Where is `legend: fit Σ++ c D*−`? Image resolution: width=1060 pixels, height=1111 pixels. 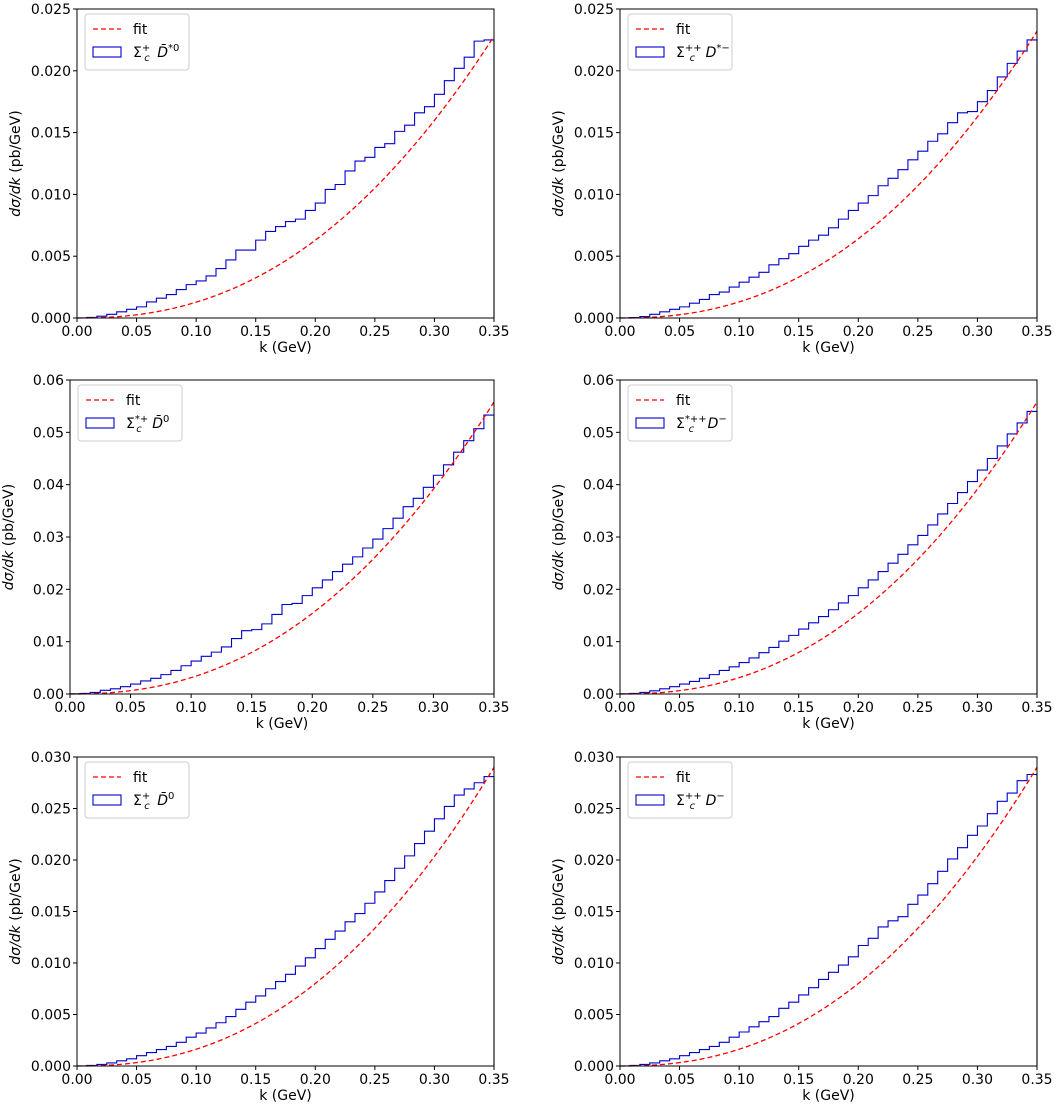 legend: fit Σ++ c D*− is located at coordinates (680, 42).